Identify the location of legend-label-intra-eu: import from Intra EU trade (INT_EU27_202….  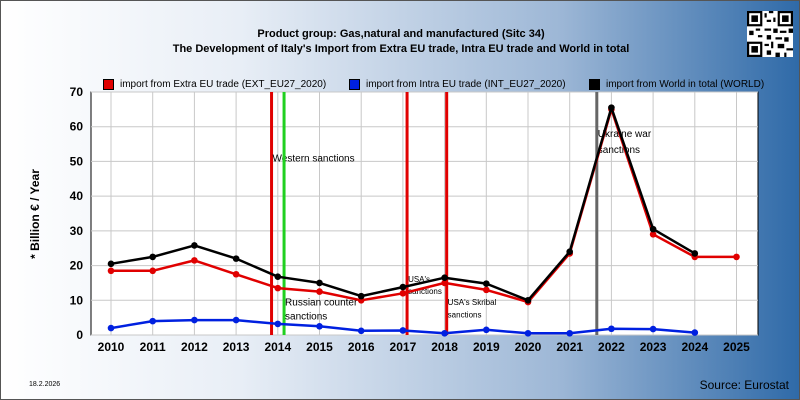
(466, 84).